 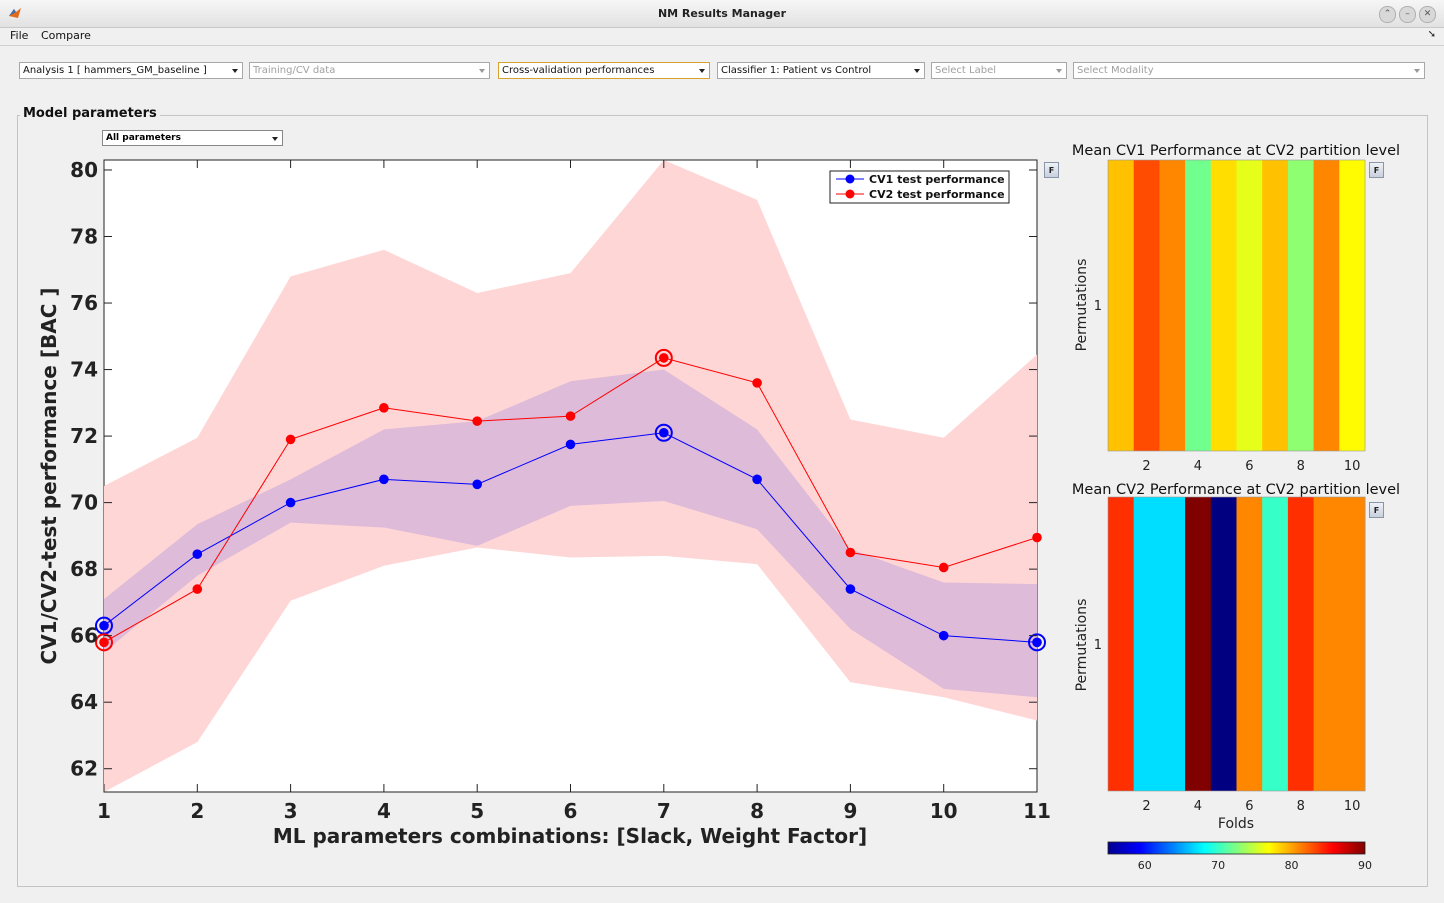 I want to click on title-bar: NM Results Manager ⌃ – ✕, so click(x=722, y=14).